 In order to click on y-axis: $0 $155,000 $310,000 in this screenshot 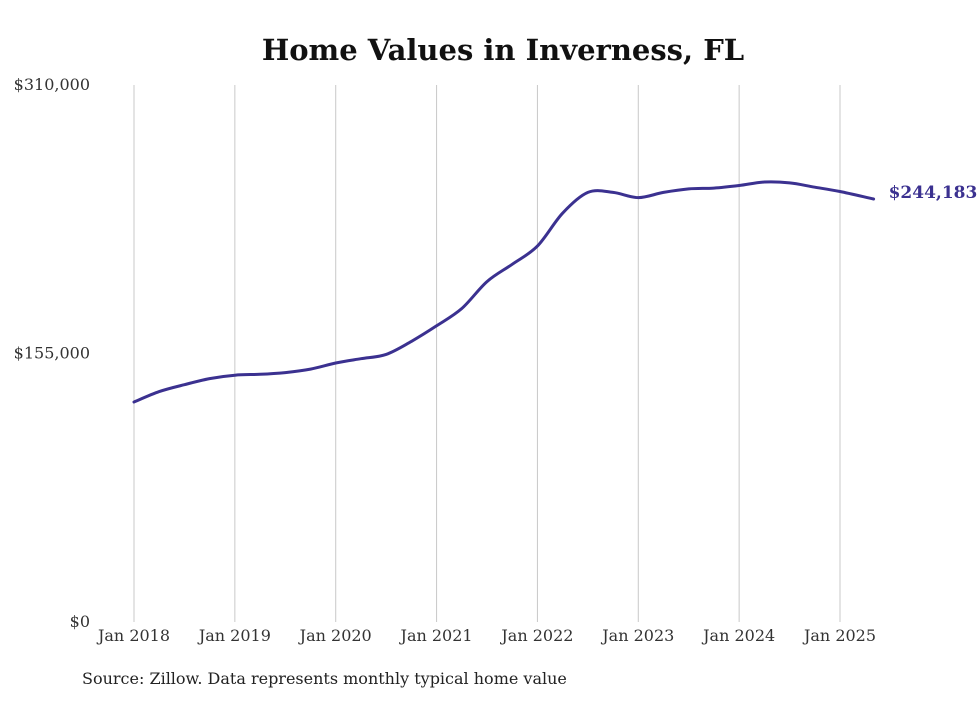, I will do `click(52, 353)`.